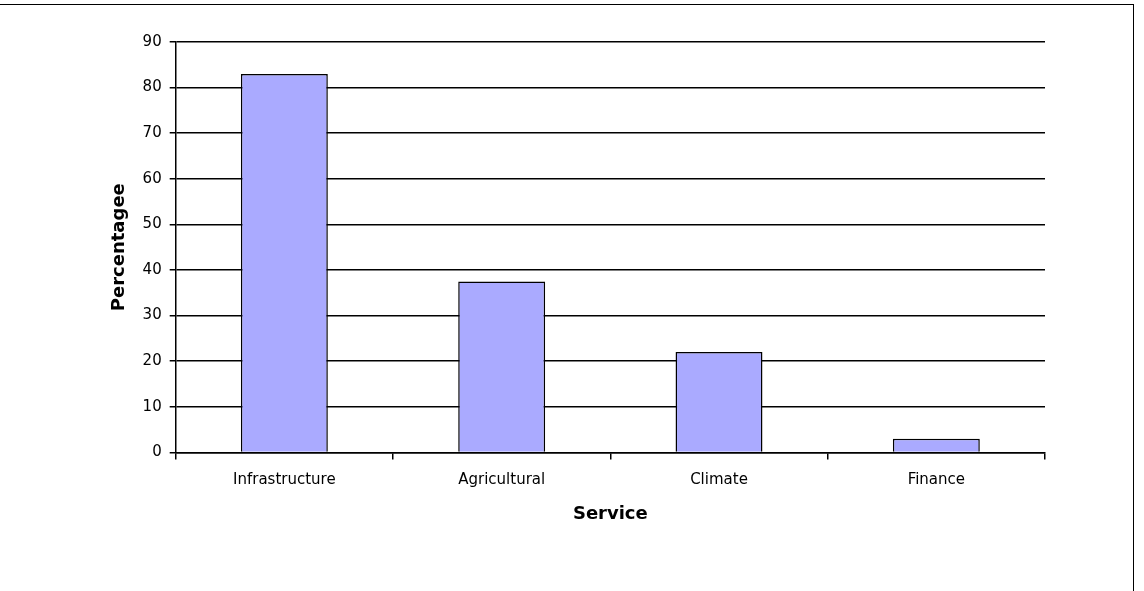 This screenshot has width=1144, height=591. I want to click on y-tick-label: 50, so click(152, 223).